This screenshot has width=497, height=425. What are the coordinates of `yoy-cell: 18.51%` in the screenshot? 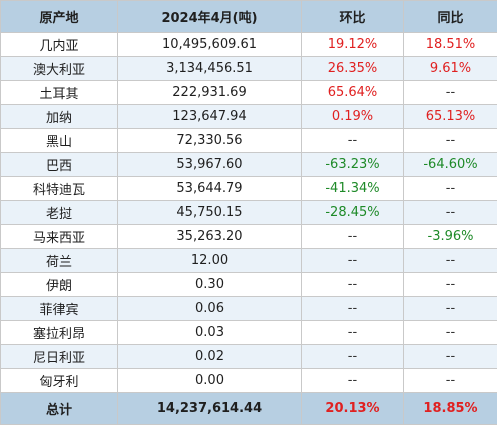 It's located at (450, 45).